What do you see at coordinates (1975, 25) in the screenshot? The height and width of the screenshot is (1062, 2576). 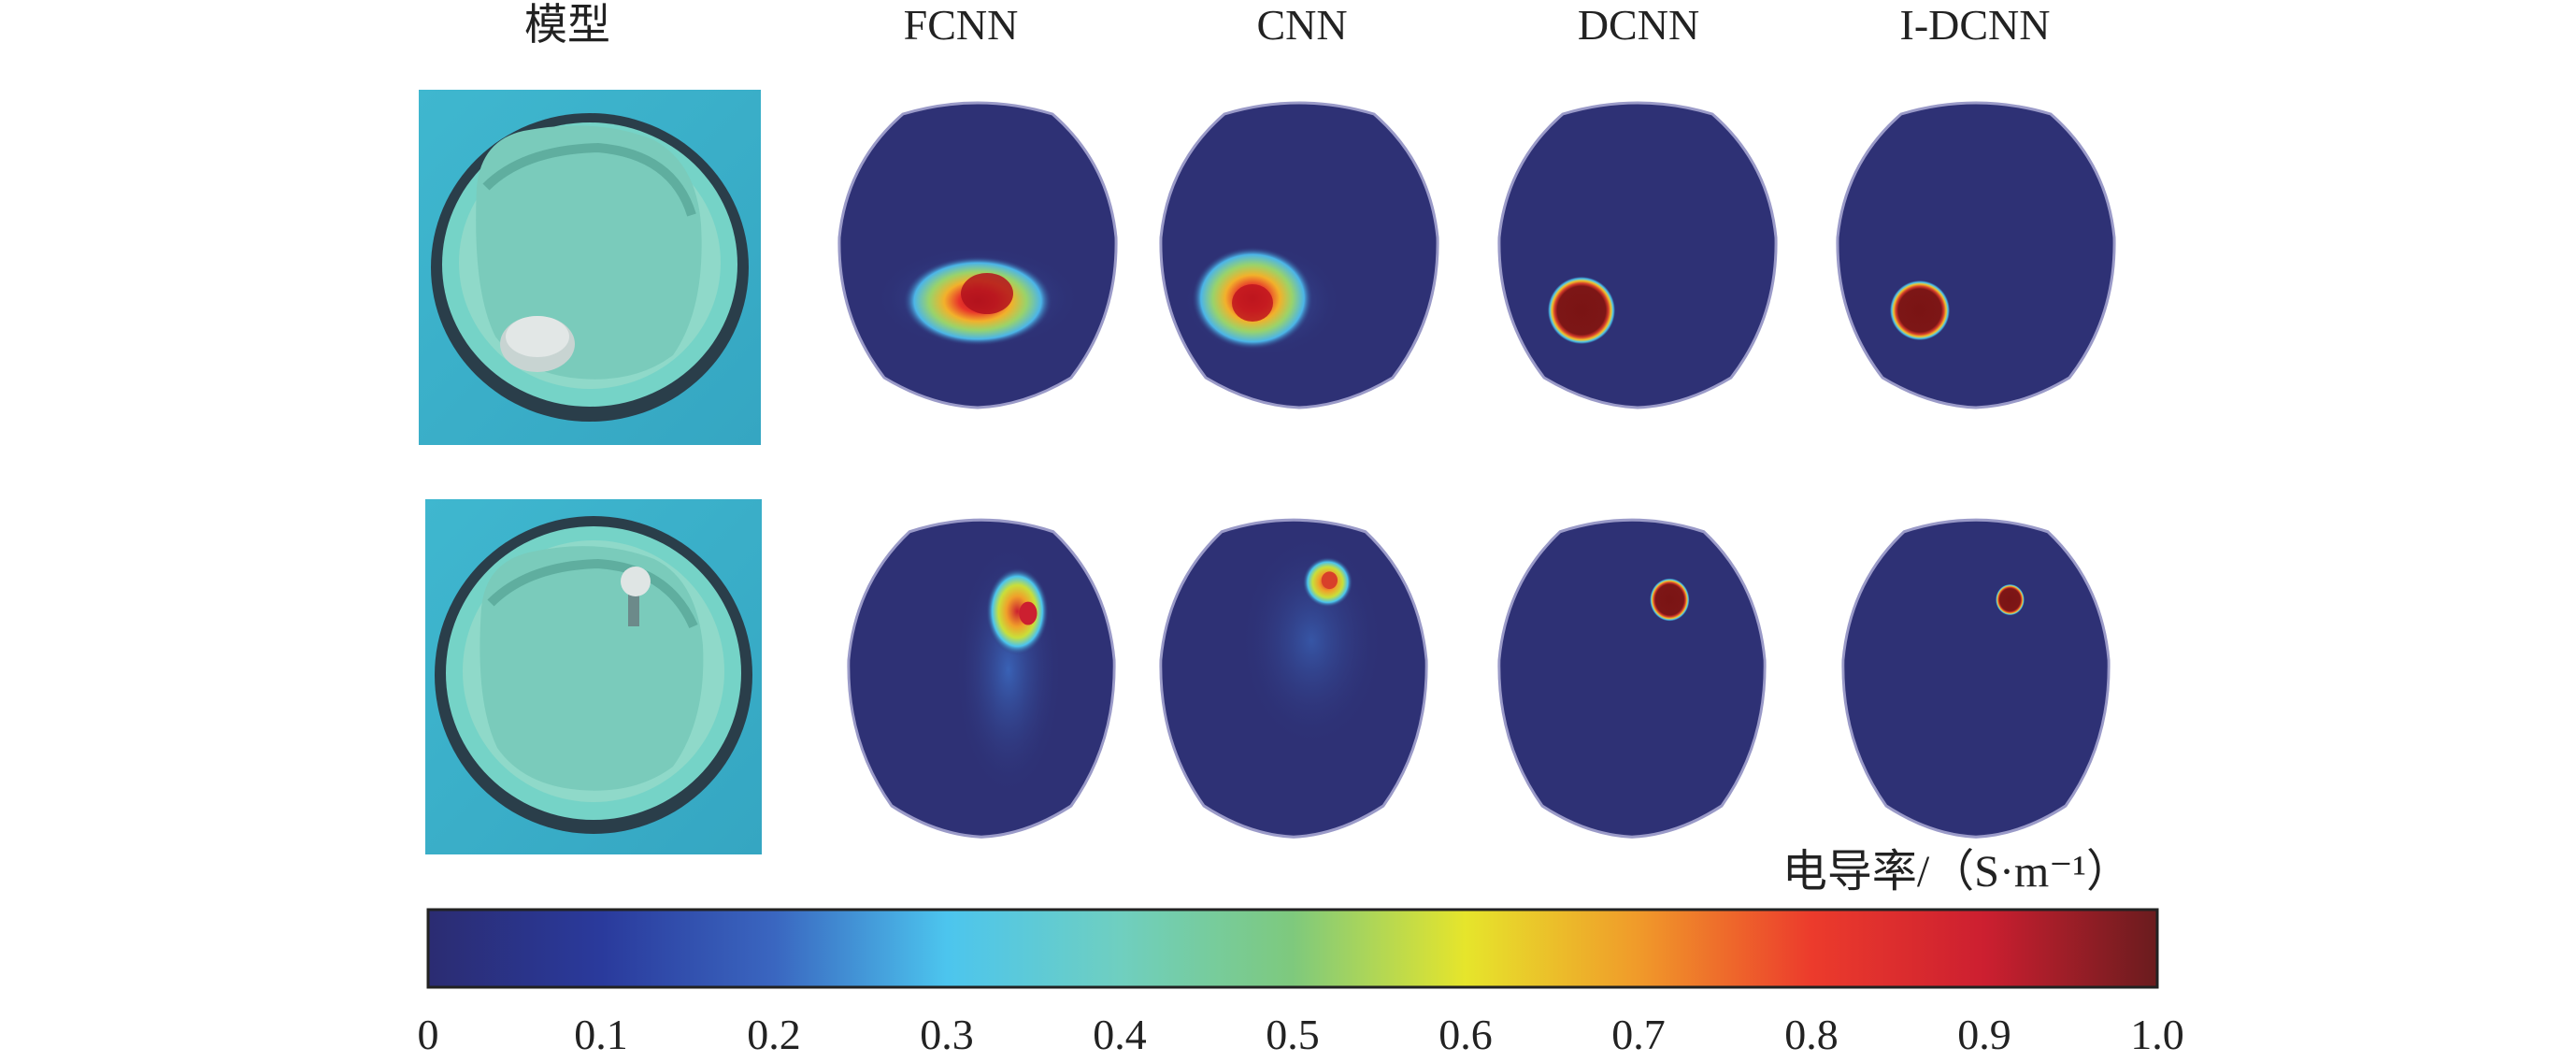 I see `column-header-idcnn: I-DCNN` at bounding box center [1975, 25].